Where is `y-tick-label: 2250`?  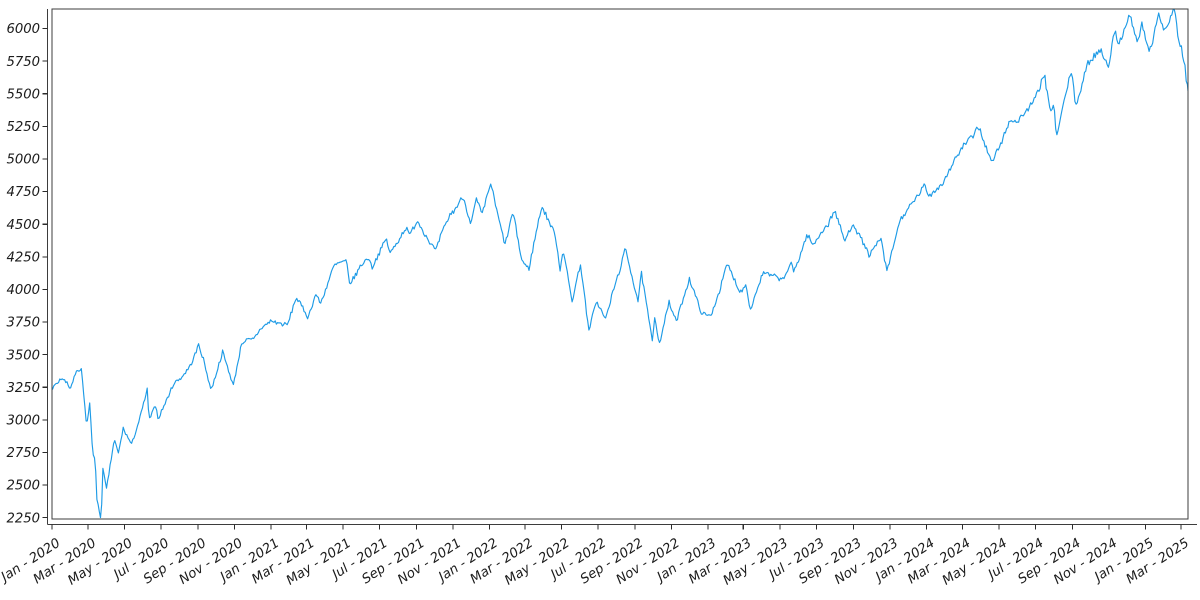 y-tick-label: 2250 is located at coordinates (23, 518).